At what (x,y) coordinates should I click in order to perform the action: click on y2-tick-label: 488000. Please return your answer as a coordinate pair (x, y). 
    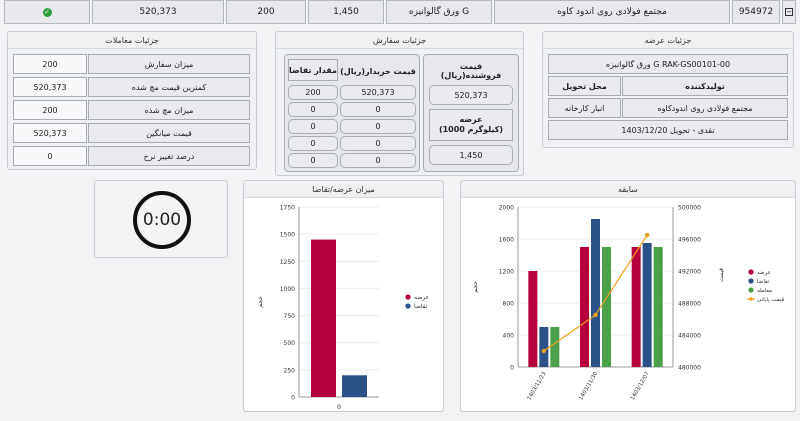
    Looking at the image, I should click on (689, 304).